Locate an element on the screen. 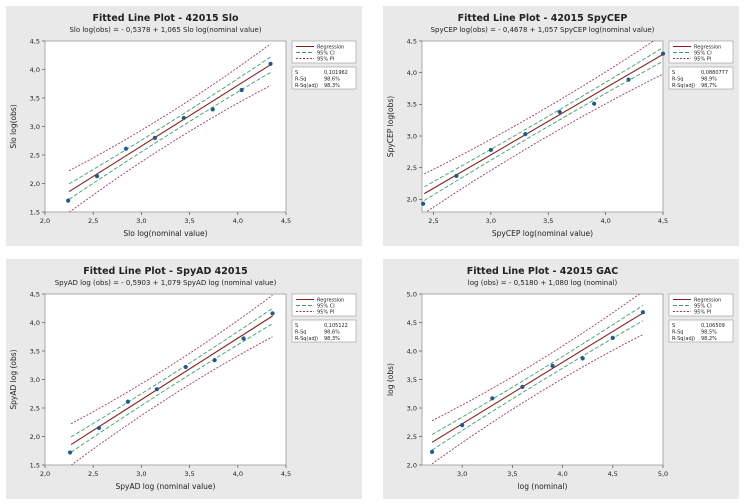 The image size is (746, 504). stat-value: 98,6% is located at coordinates (332, 333).